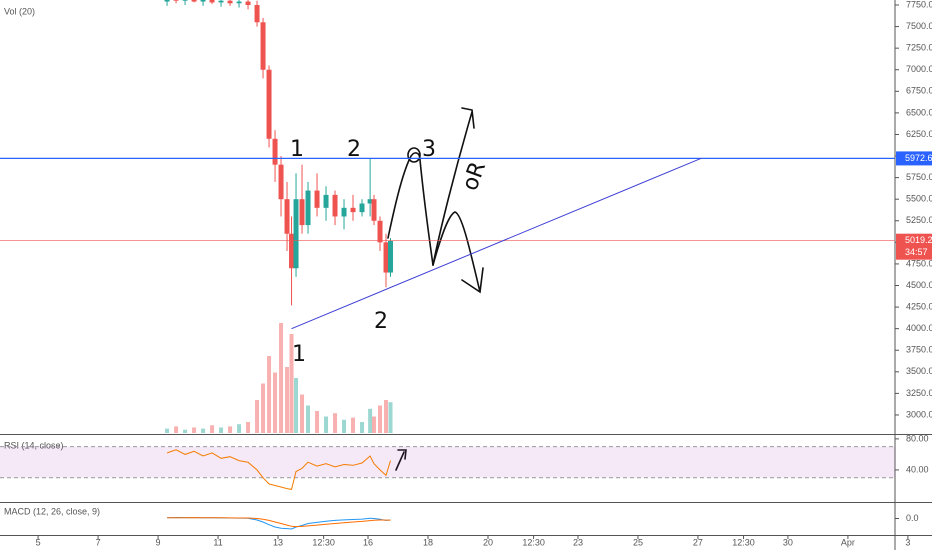 This screenshot has height=550, width=932. What do you see at coordinates (578, 542) in the screenshot?
I see `x-tick-label: 23` at bounding box center [578, 542].